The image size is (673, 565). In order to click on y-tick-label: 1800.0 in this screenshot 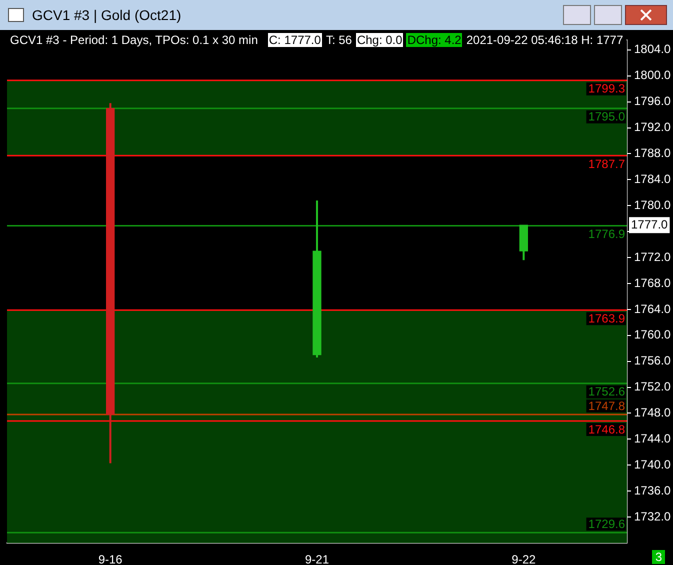, I will do `click(653, 75)`.